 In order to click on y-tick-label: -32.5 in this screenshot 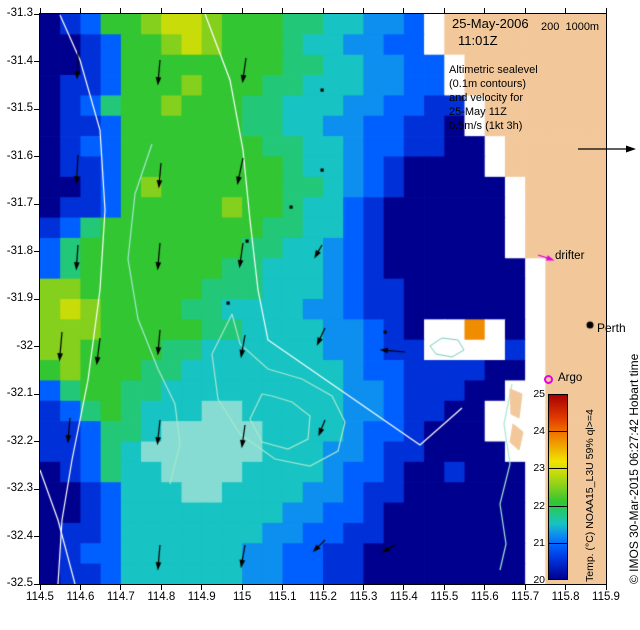, I will do `click(19, 583)`.